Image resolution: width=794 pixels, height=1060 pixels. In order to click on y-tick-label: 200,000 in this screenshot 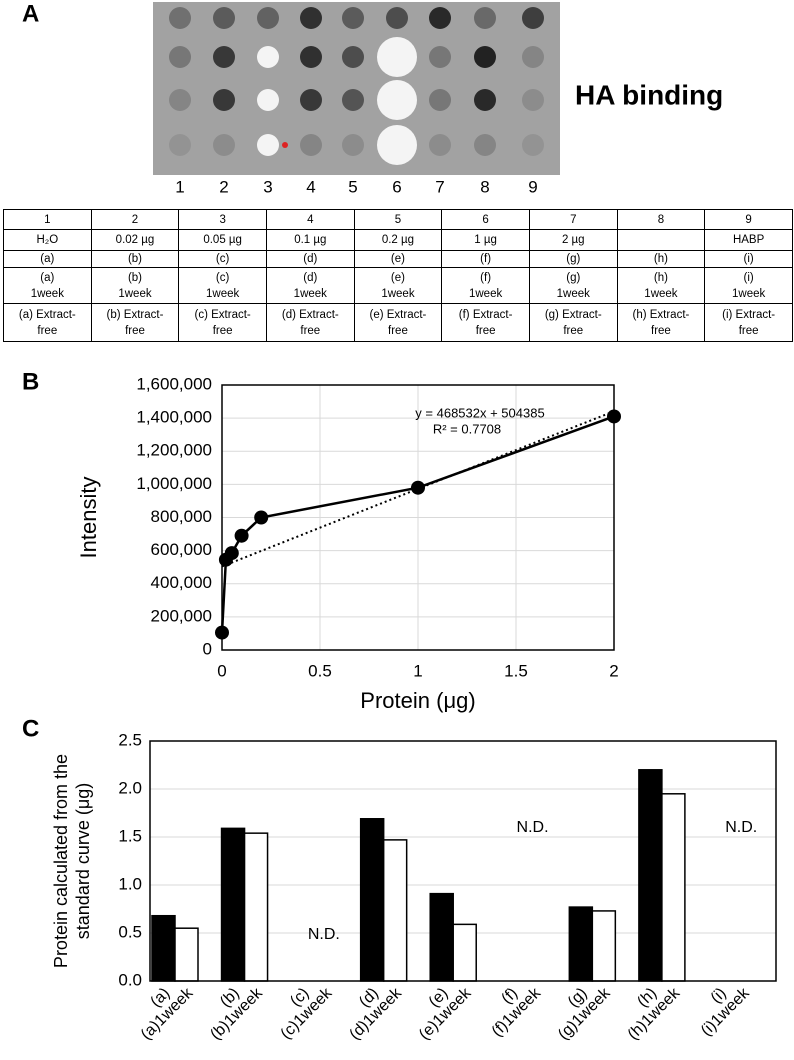, I will do `click(181, 615)`.